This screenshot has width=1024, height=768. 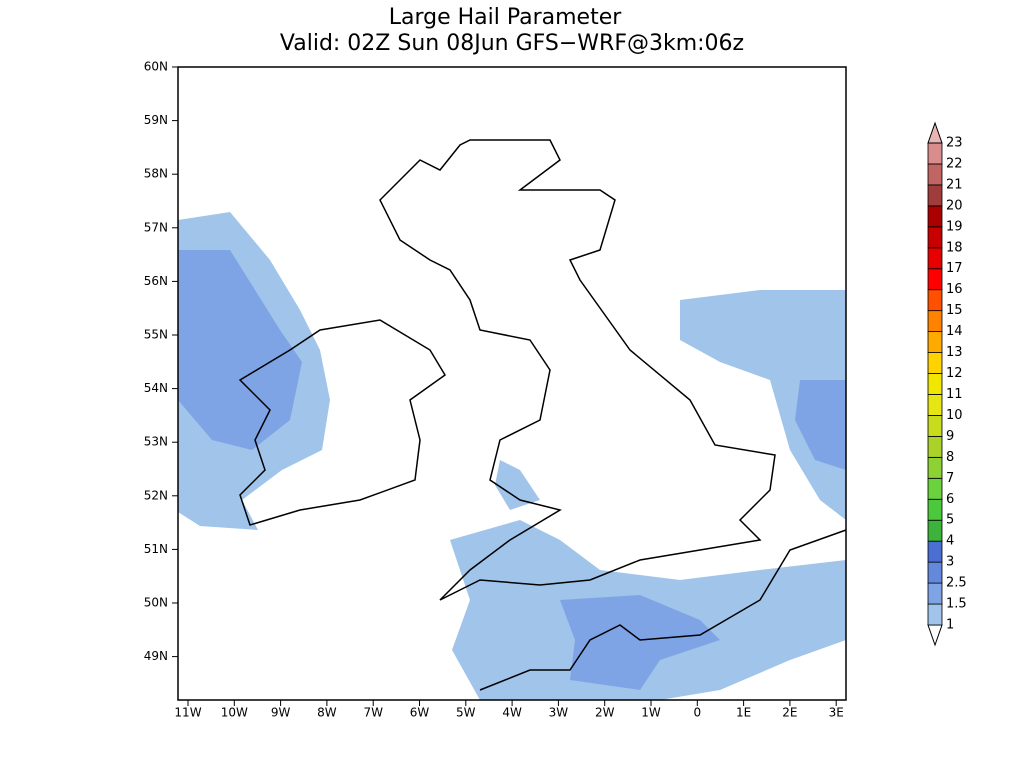 I want to click on lon-label: 7W, so click(x=373, y=713).